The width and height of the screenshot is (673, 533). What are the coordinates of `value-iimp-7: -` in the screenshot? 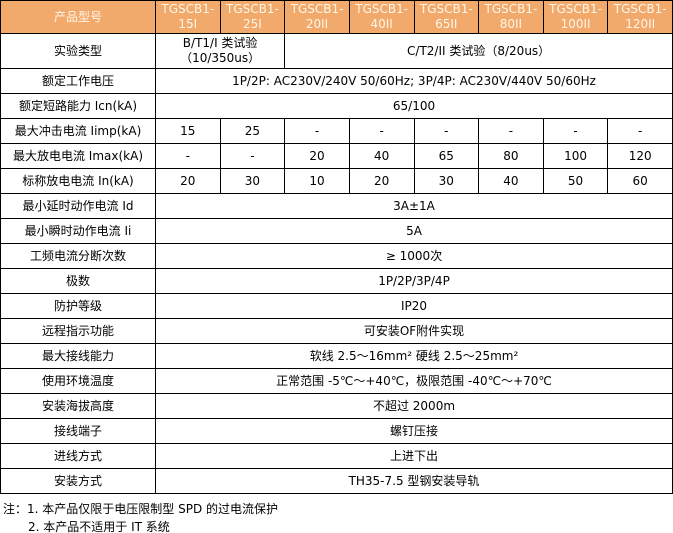 It's located at (575, 131).